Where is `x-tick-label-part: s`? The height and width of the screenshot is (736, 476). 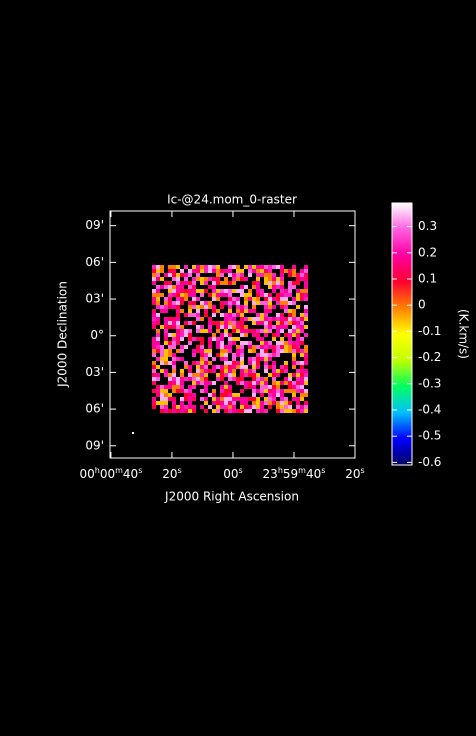
x-tick-label-part: s is located at coordinates (363, 470).